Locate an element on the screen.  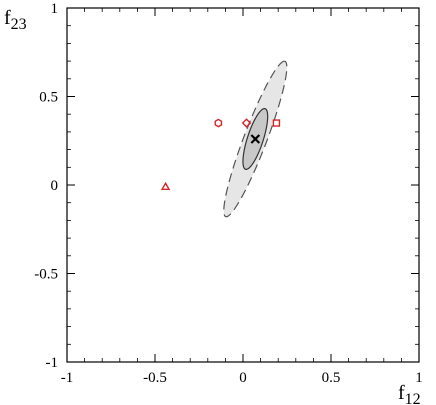
best-fit-marker is located at coordinates (255, 139).